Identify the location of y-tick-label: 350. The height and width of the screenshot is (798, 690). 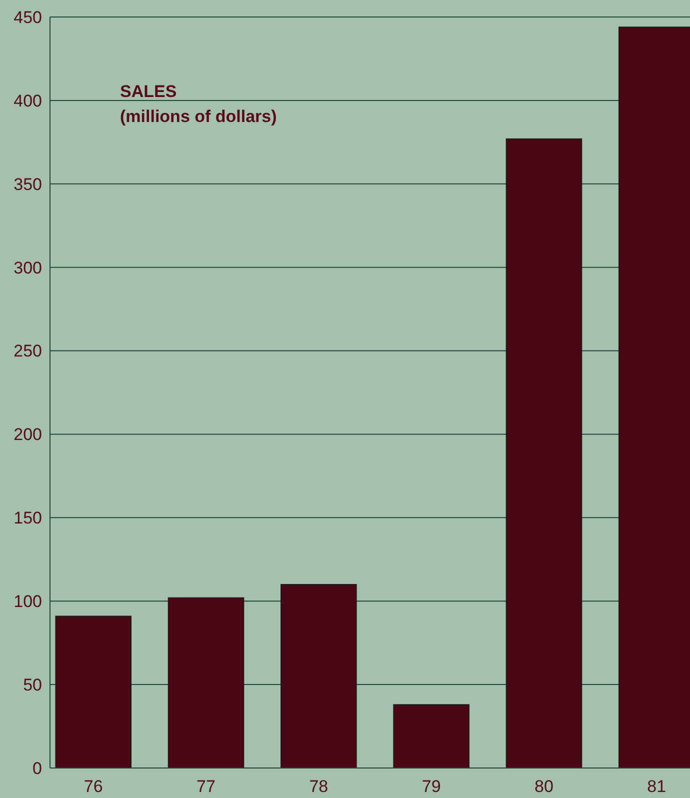
(28, 184).